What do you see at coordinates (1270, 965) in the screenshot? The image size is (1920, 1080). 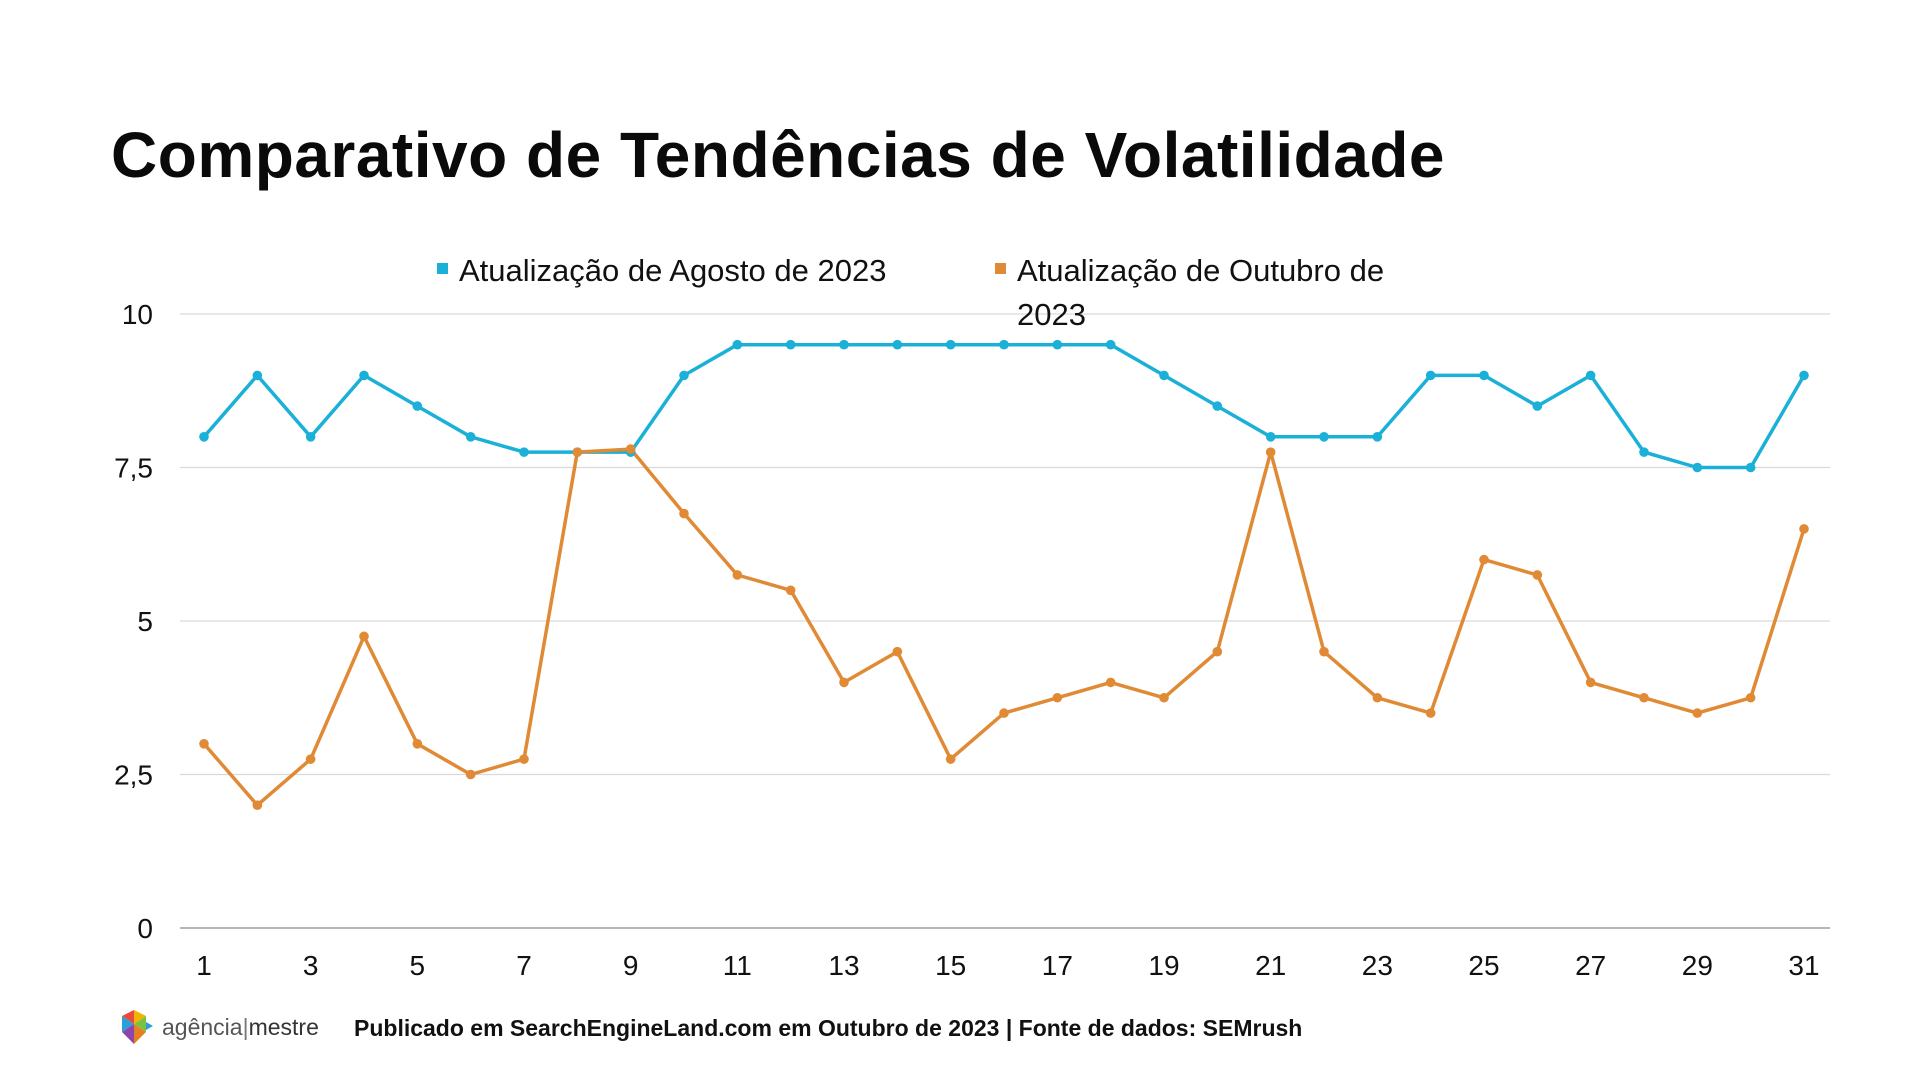 I see `x-tick-label: 21` at bounding box center [1270, 965].